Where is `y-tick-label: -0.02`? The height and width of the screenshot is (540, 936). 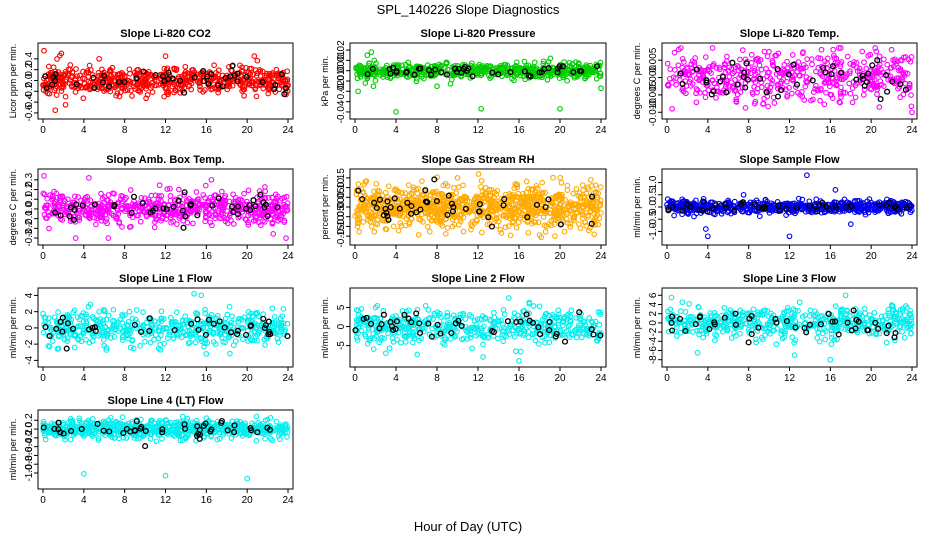
y-tick-label: -0.02 is located at coordinates (341, 90).